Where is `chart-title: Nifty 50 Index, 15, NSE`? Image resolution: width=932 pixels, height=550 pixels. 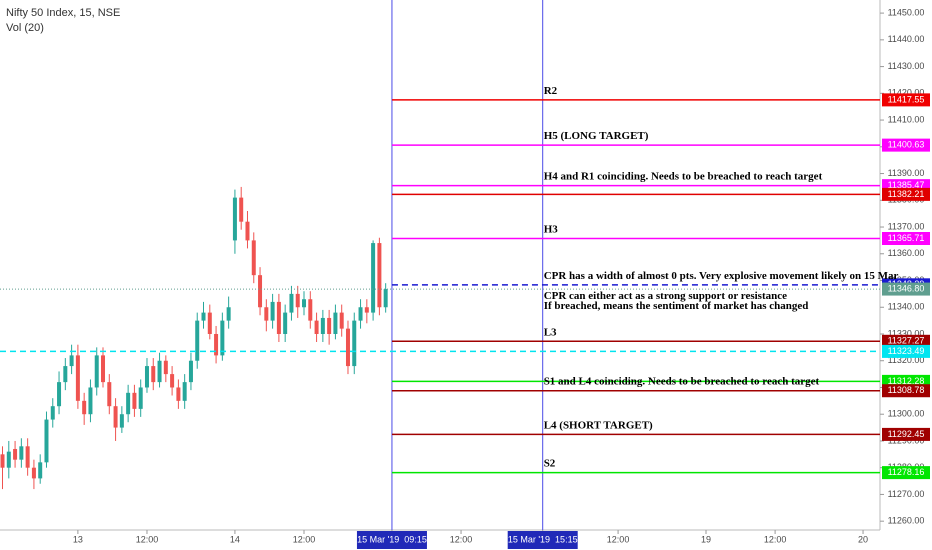 chart-title: Nifty 50 Index, 15, NSE is located at coordinates (63, 13).